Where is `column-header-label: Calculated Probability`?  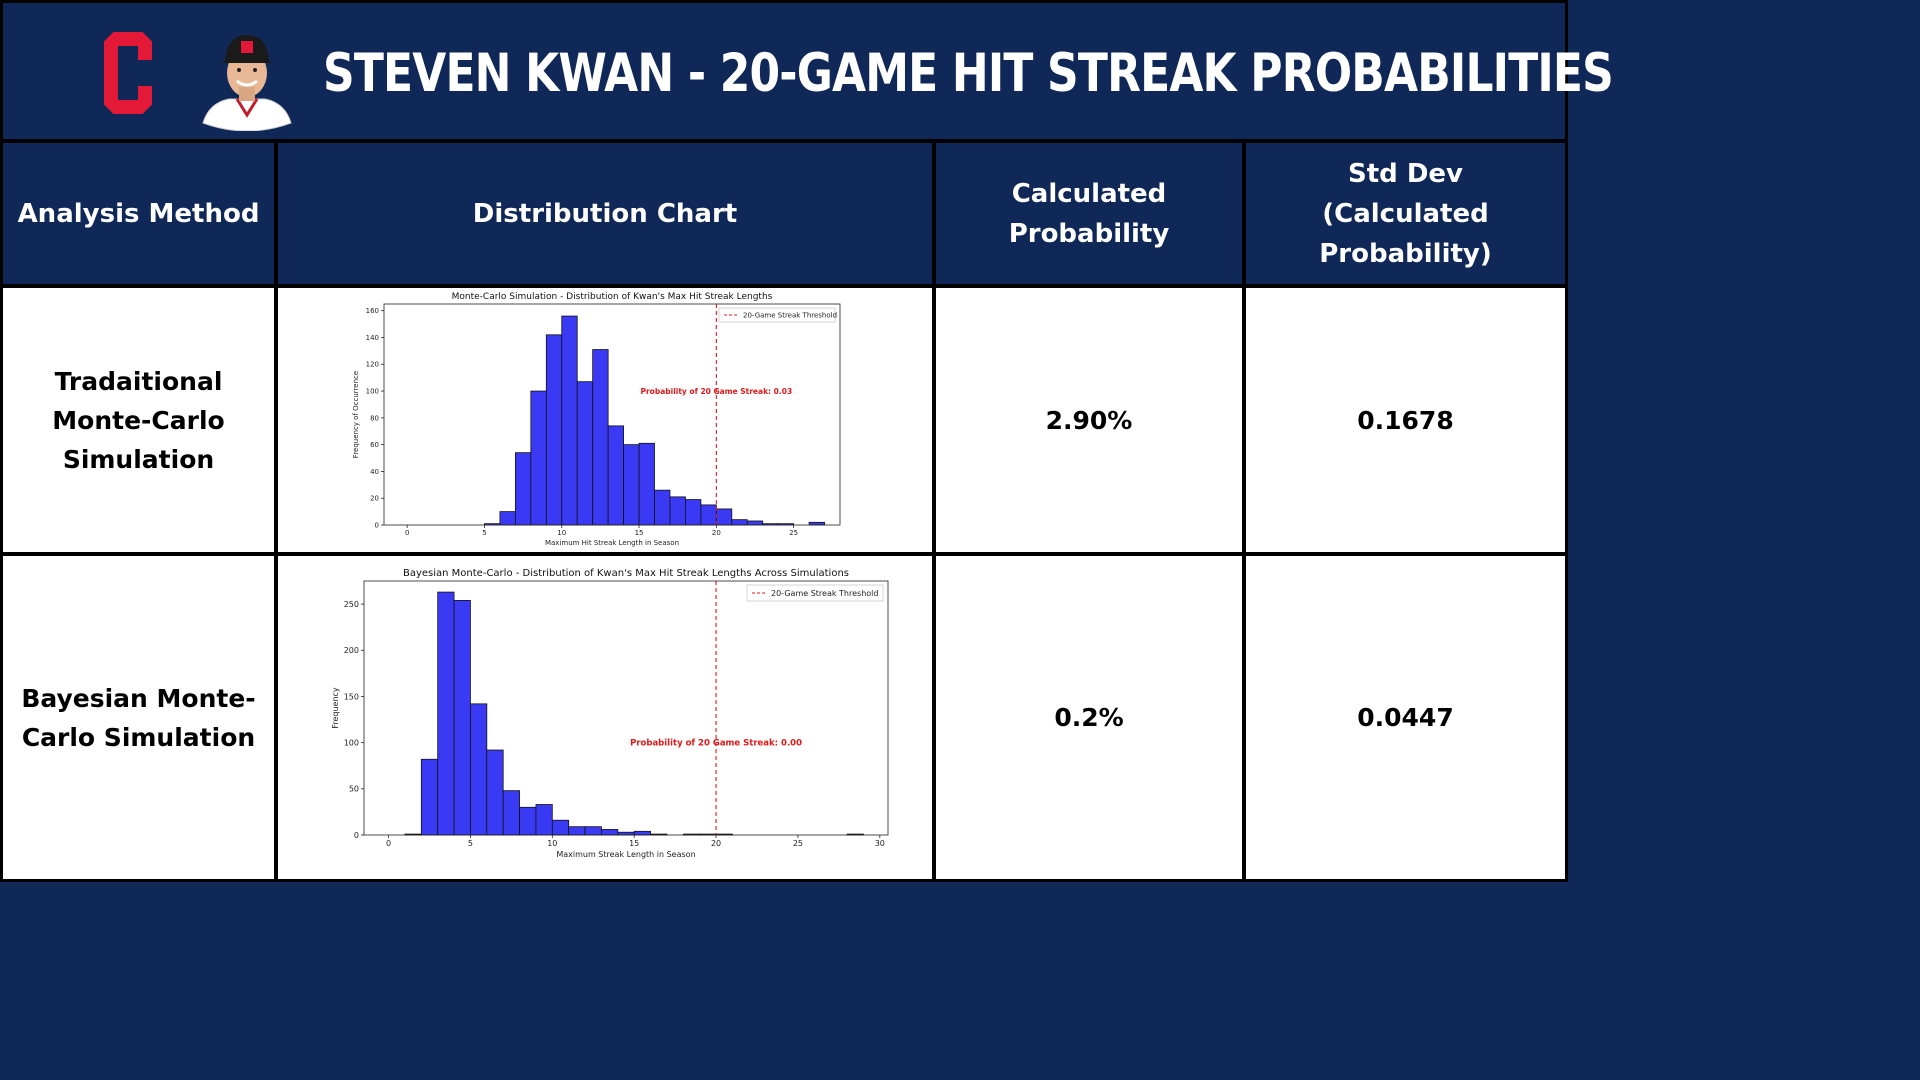 column-header-label: Calculated Probability is located at coordinates (1089, 213).